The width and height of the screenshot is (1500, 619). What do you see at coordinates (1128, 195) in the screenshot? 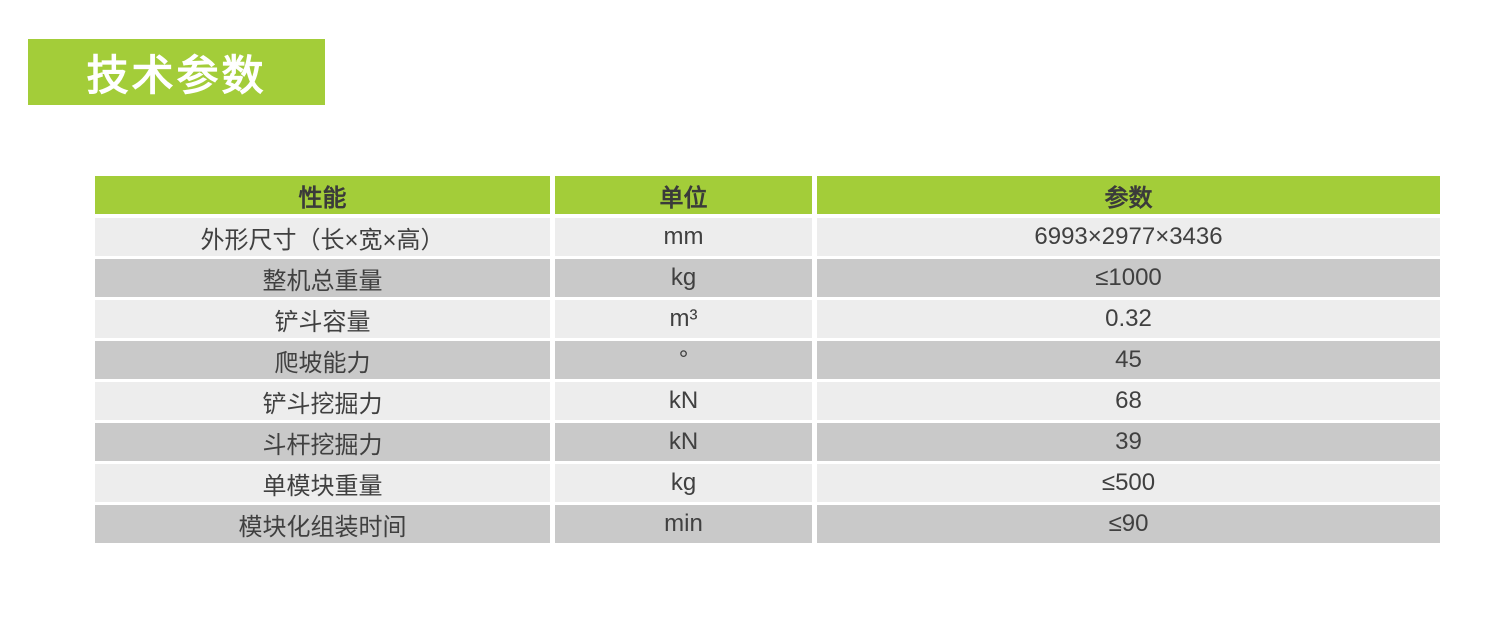
I see `header-cell-parameter: 参数` at bounding box center [1128, 195].